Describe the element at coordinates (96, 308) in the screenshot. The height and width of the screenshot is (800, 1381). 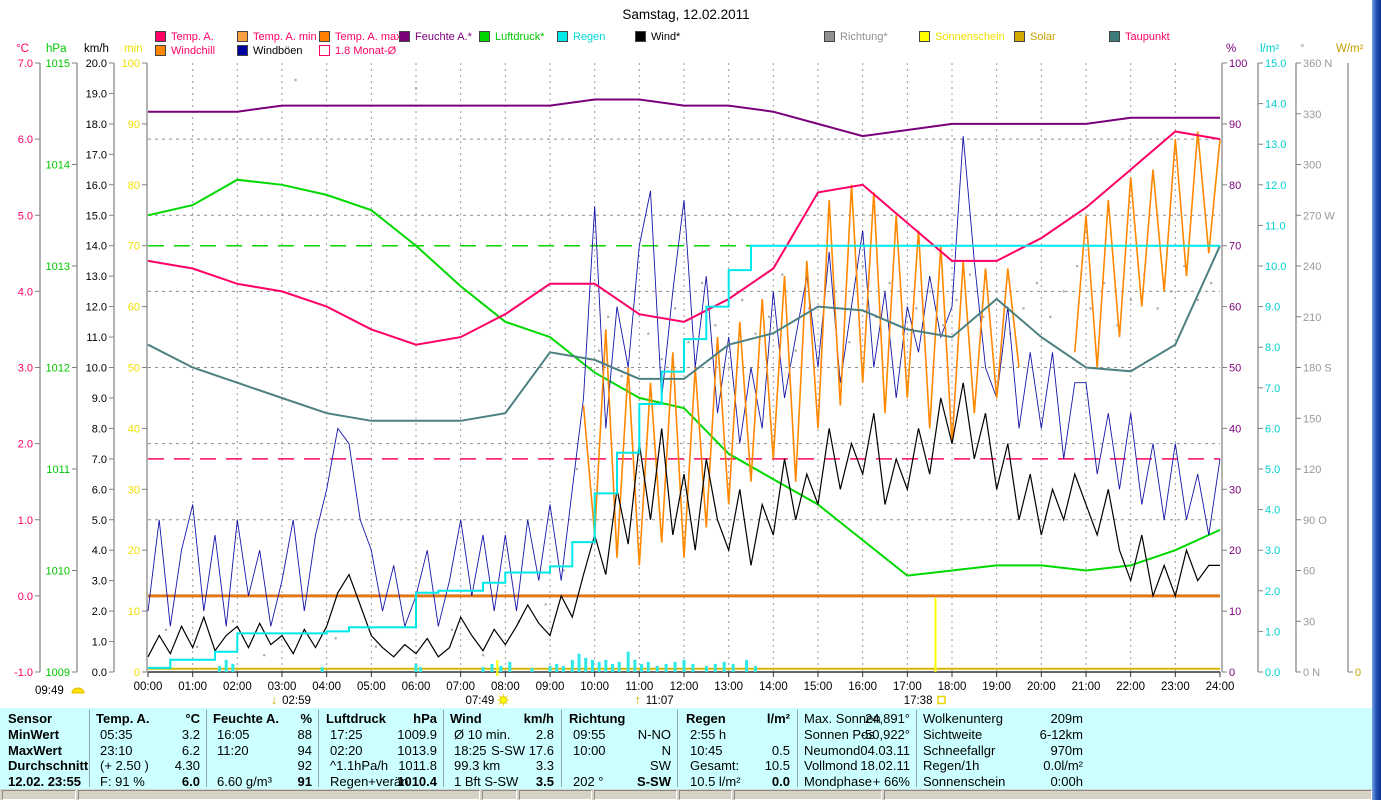
I see `axis-tick-label: 12.0` at that location.